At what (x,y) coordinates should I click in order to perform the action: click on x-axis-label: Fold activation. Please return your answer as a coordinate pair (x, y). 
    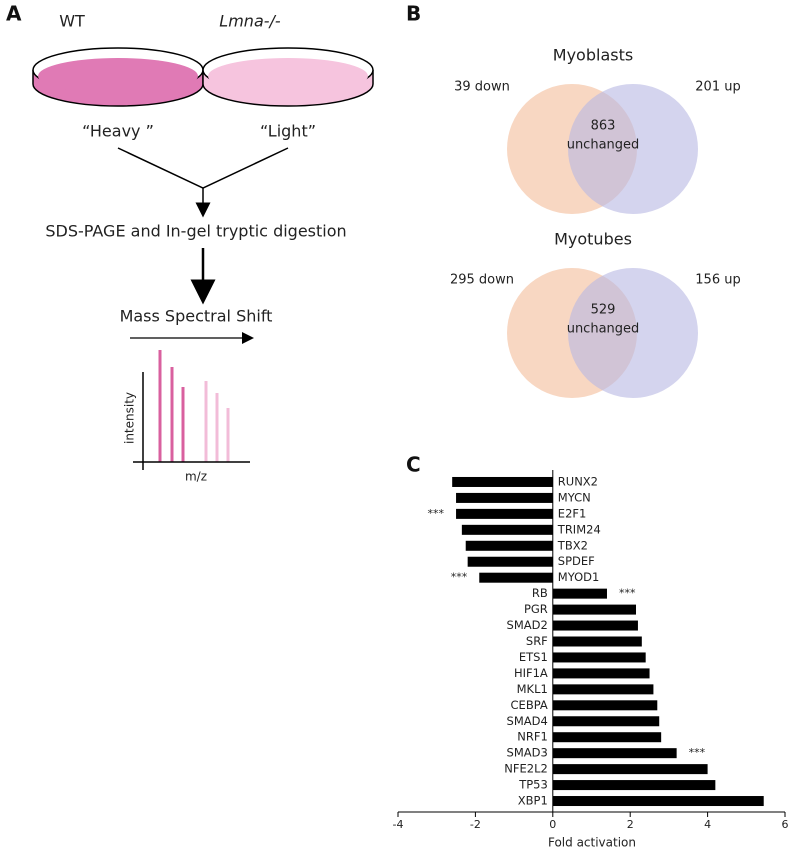
    Looking at the image, I should click on (592, 843).